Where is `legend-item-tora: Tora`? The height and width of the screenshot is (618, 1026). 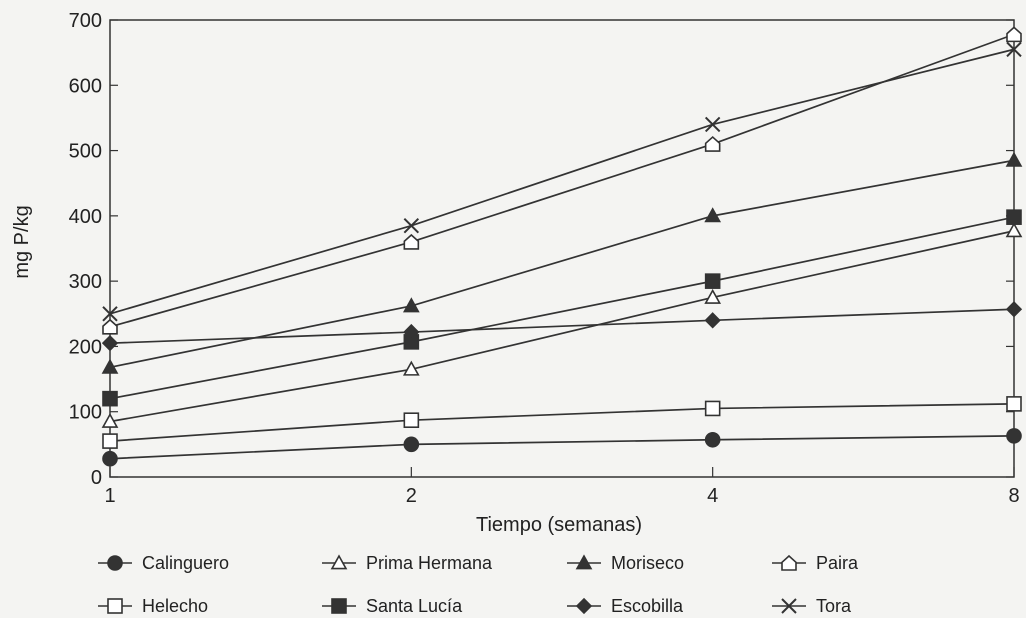
legend-item-tora: Tora is located at coordinates (812, 606).